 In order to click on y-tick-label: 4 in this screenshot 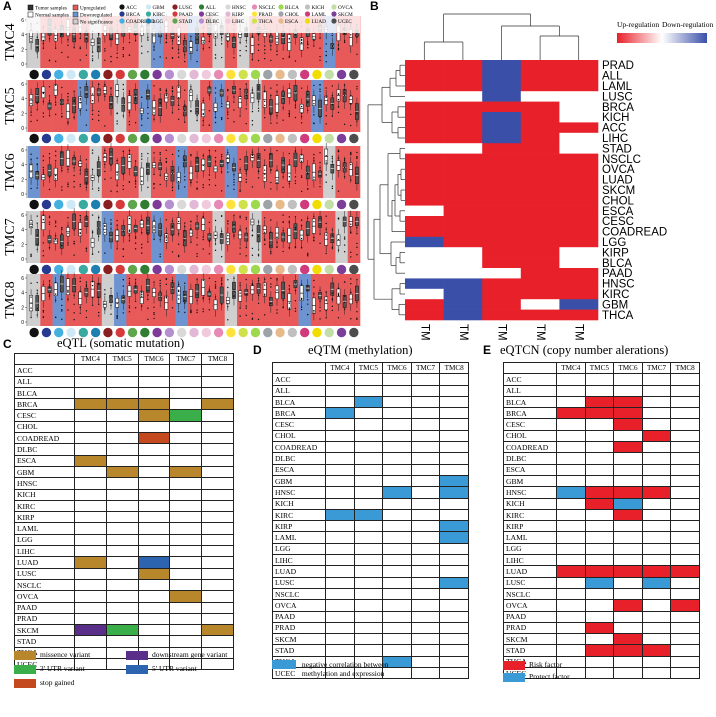, I will do `click(22, 36)`.